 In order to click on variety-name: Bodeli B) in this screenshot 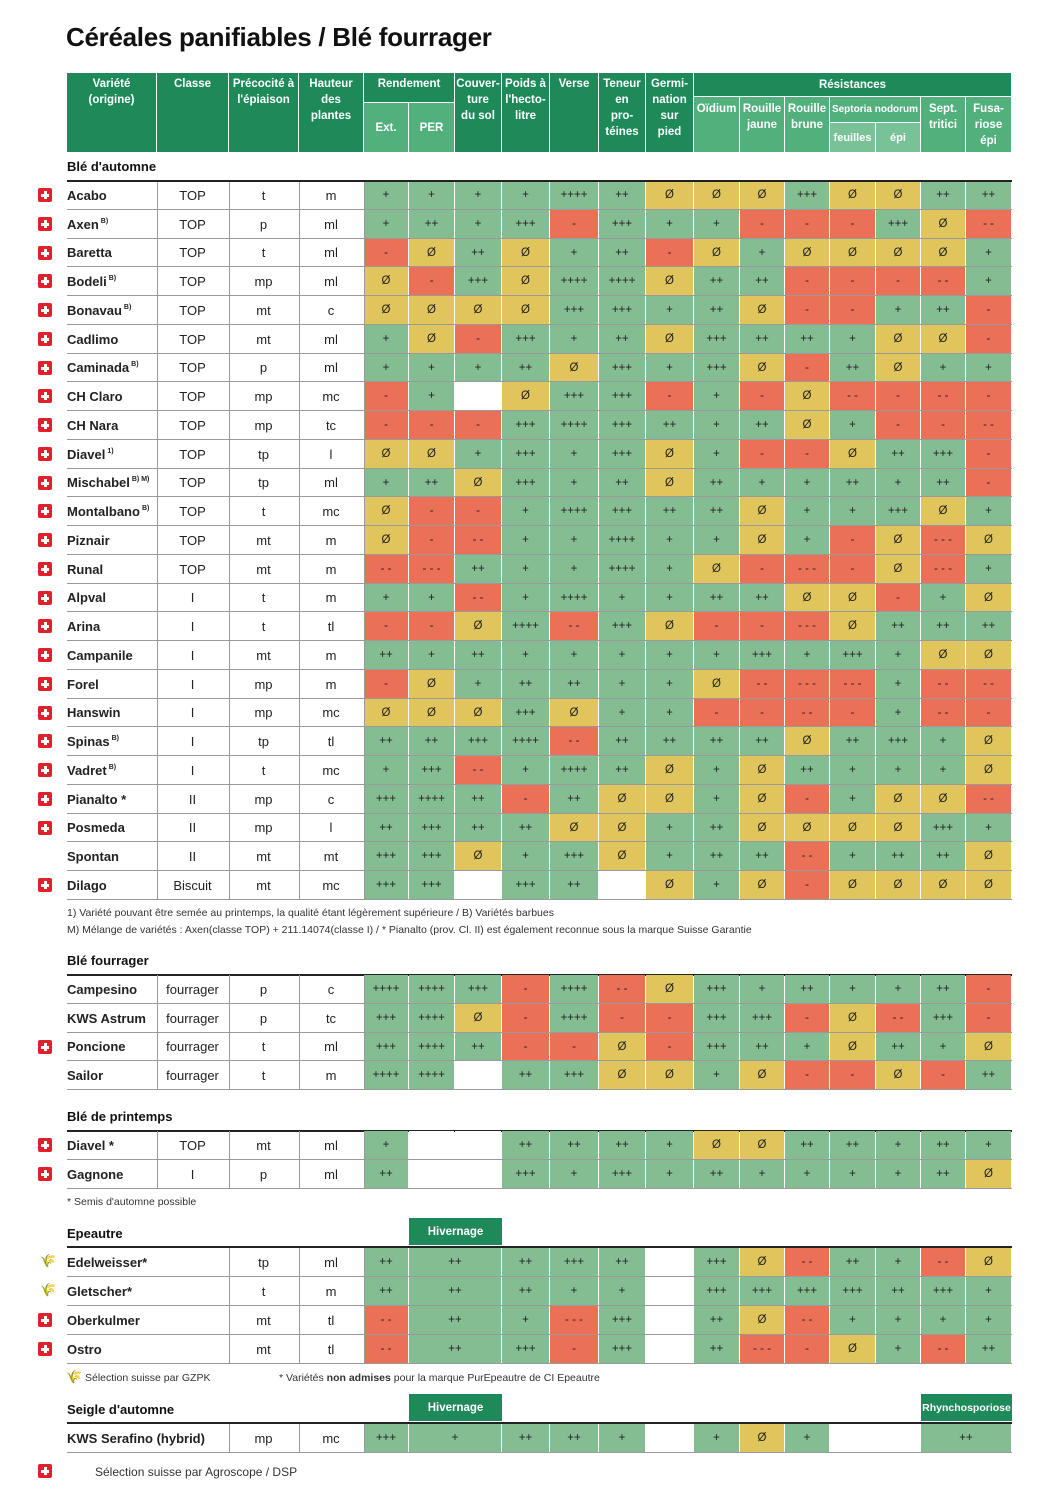, I will do `click(112, 281)`.